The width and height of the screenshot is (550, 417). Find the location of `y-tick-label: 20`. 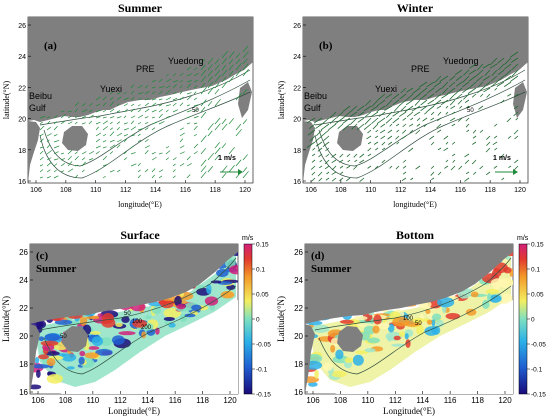

y-tick-label: 20 is located at coordinates (23, 336).